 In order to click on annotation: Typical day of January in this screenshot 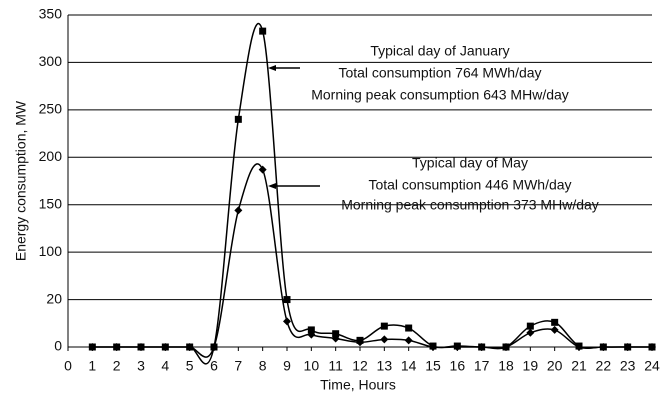, I will do `click(439, 51)`.